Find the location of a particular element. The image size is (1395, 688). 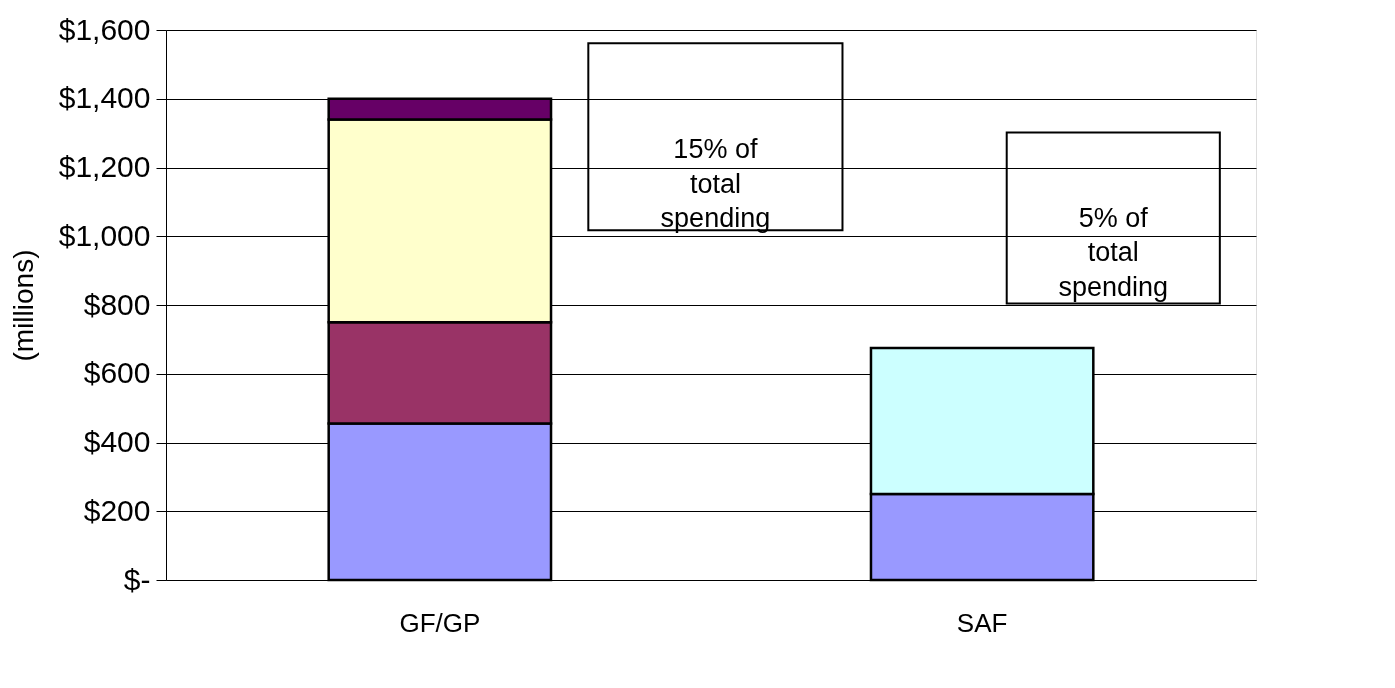

y-tick-label: $400 is located at coordinates (117, 441).